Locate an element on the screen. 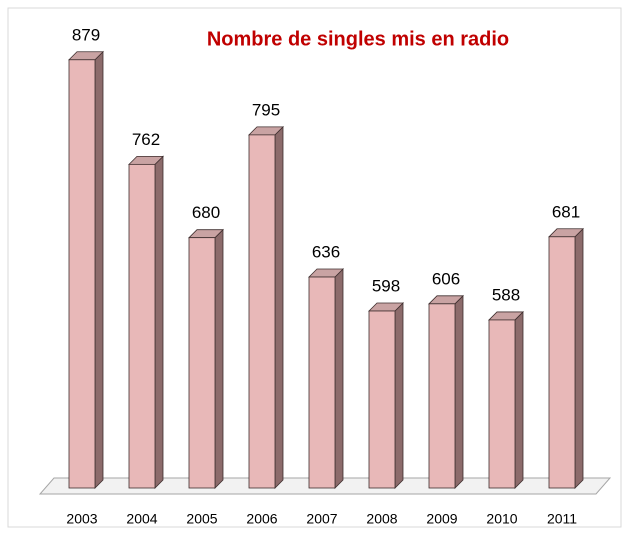 This screenshot has height=535, width=629. value-label: 879 is located at coordinates (86, 34).